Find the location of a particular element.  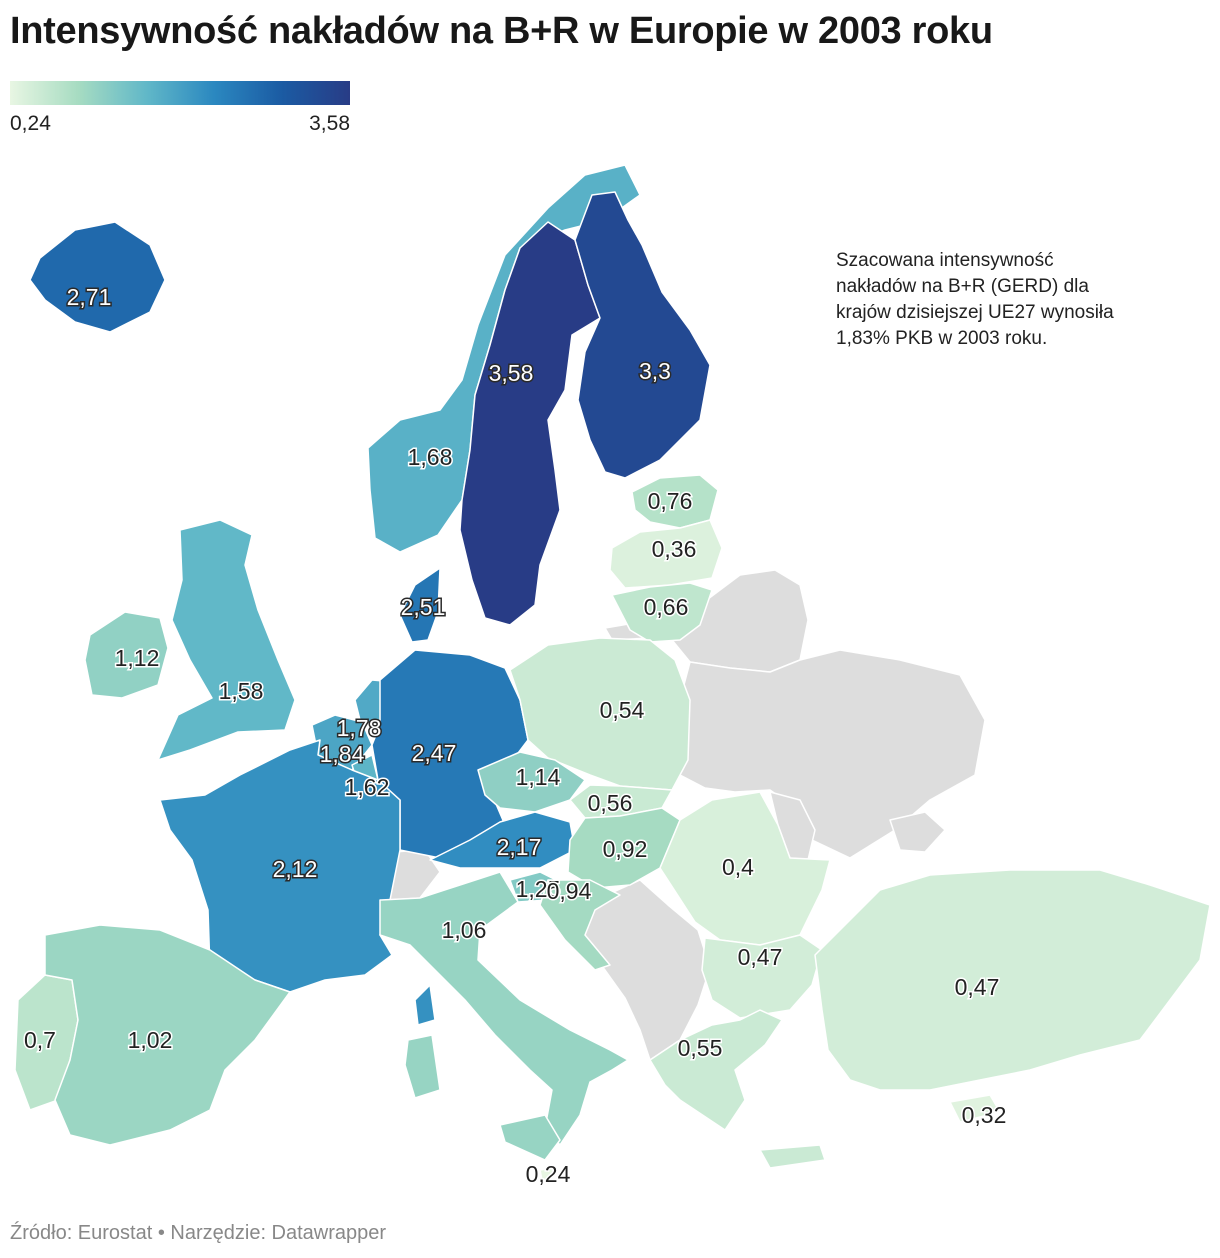

value-label-ie: 1,12 is located at coordinates (137, 658).